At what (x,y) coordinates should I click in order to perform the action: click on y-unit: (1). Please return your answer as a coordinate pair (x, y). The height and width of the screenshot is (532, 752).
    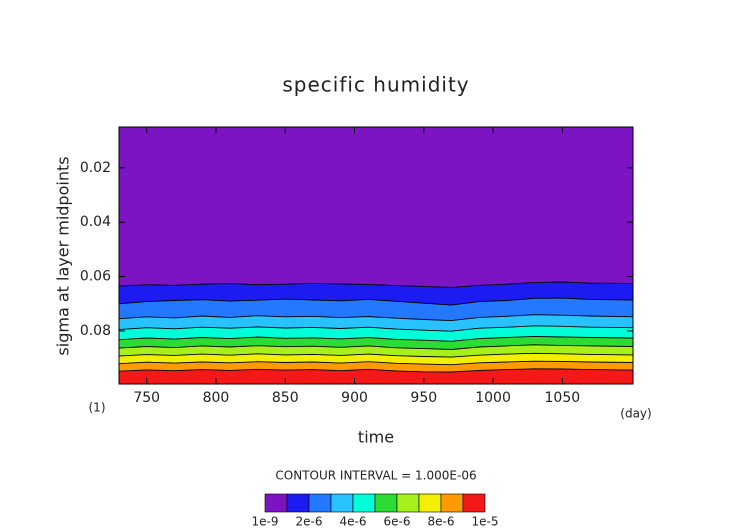
    Looking at the image, I should click on (97, 408).